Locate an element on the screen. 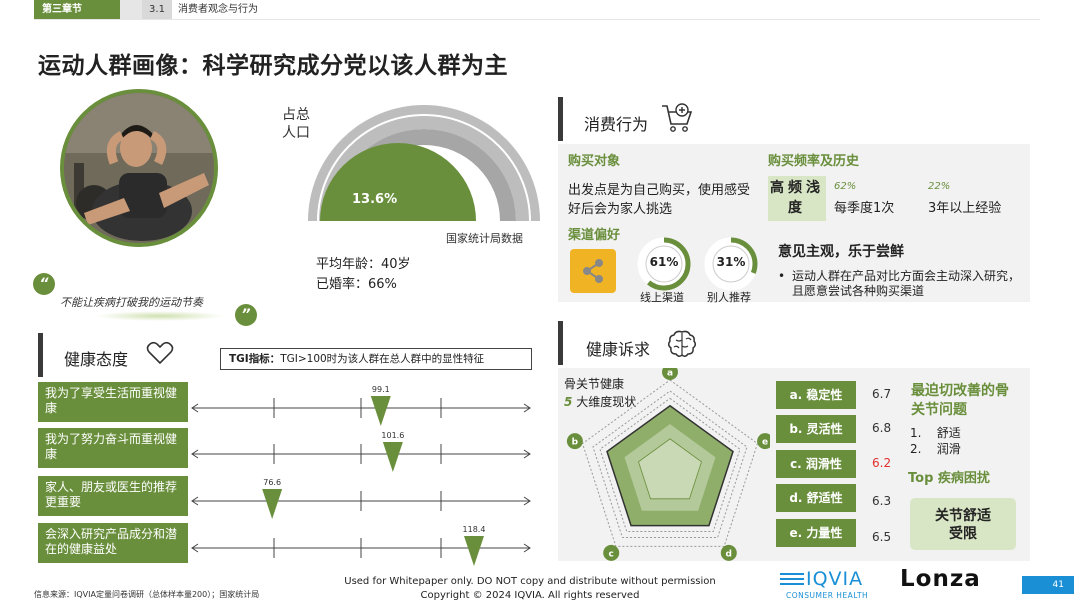 The image size is (1074, 603). referral-channel-value: 31% is located at coordinates (731, 262).